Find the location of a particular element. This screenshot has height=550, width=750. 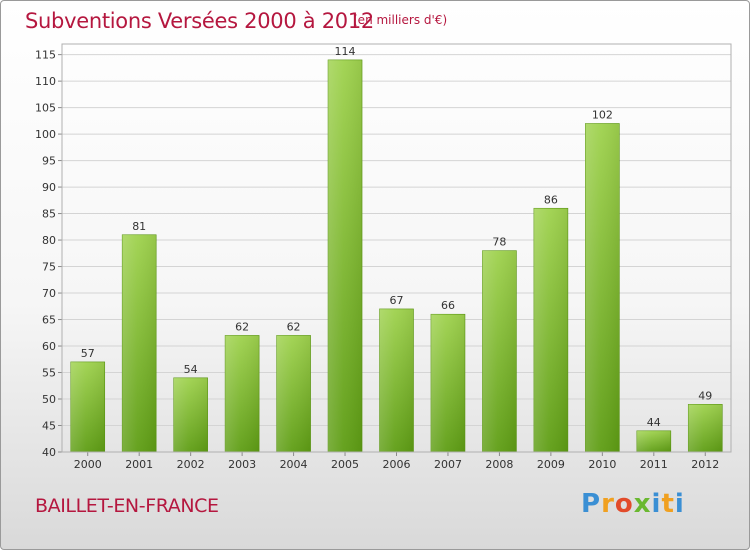

y-tick-label: 110 is located at coordinates (45, 81).